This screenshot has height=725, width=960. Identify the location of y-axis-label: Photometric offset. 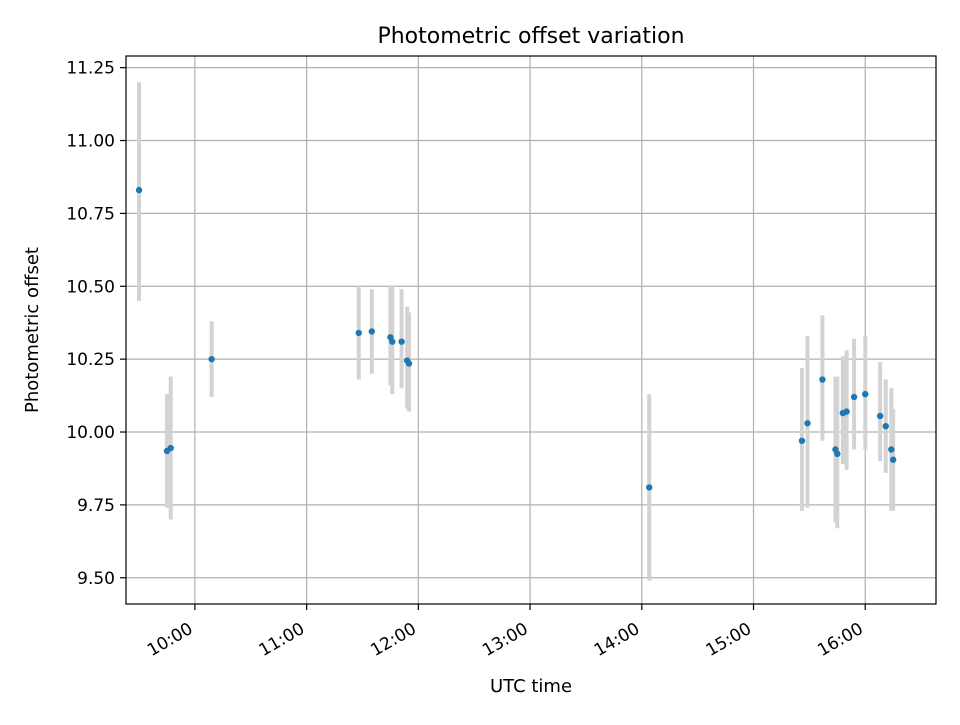
(32, 330).